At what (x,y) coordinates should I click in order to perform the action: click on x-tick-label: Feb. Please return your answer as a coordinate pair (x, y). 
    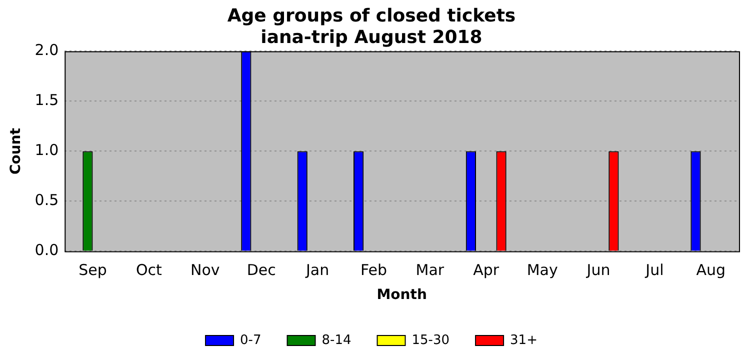
    Looking at the image, I should click on (374, 270).